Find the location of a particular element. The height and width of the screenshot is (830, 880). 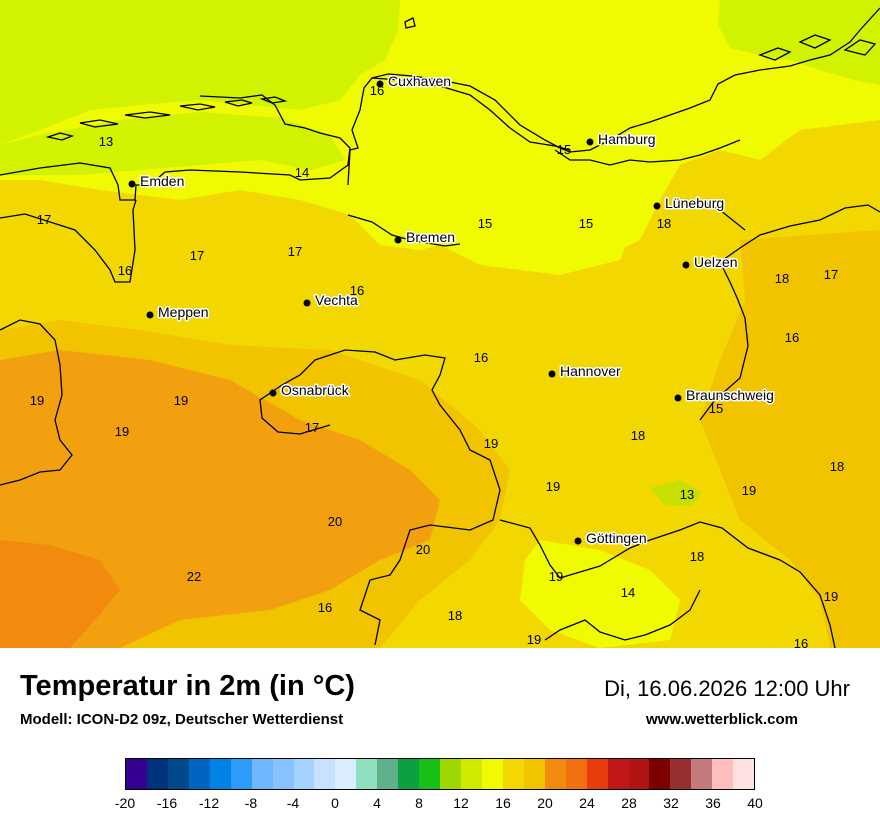

temp-zone-12-harz is located at coordinates (676, 493).